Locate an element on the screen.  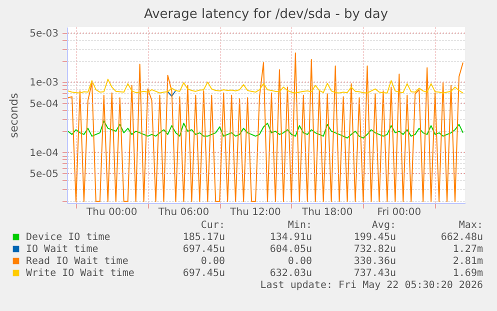
text: 185.17u is located at coordinates (203, 237).